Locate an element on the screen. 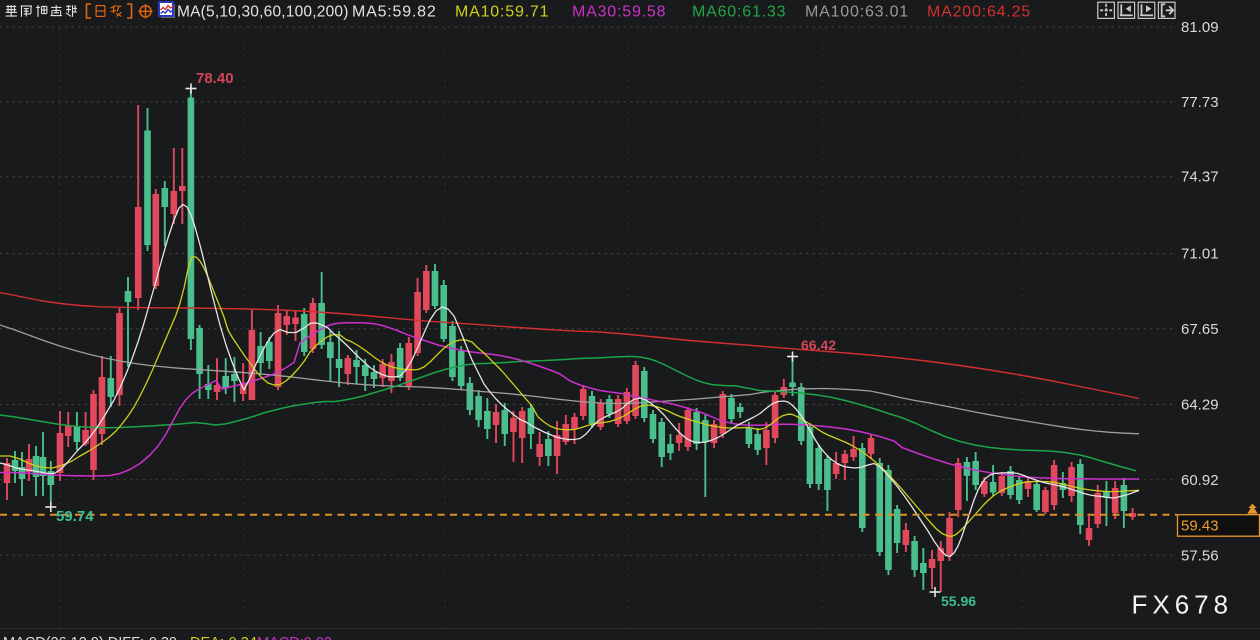  svg-text: MA5:59.82 is located at coordinates (394, 12).